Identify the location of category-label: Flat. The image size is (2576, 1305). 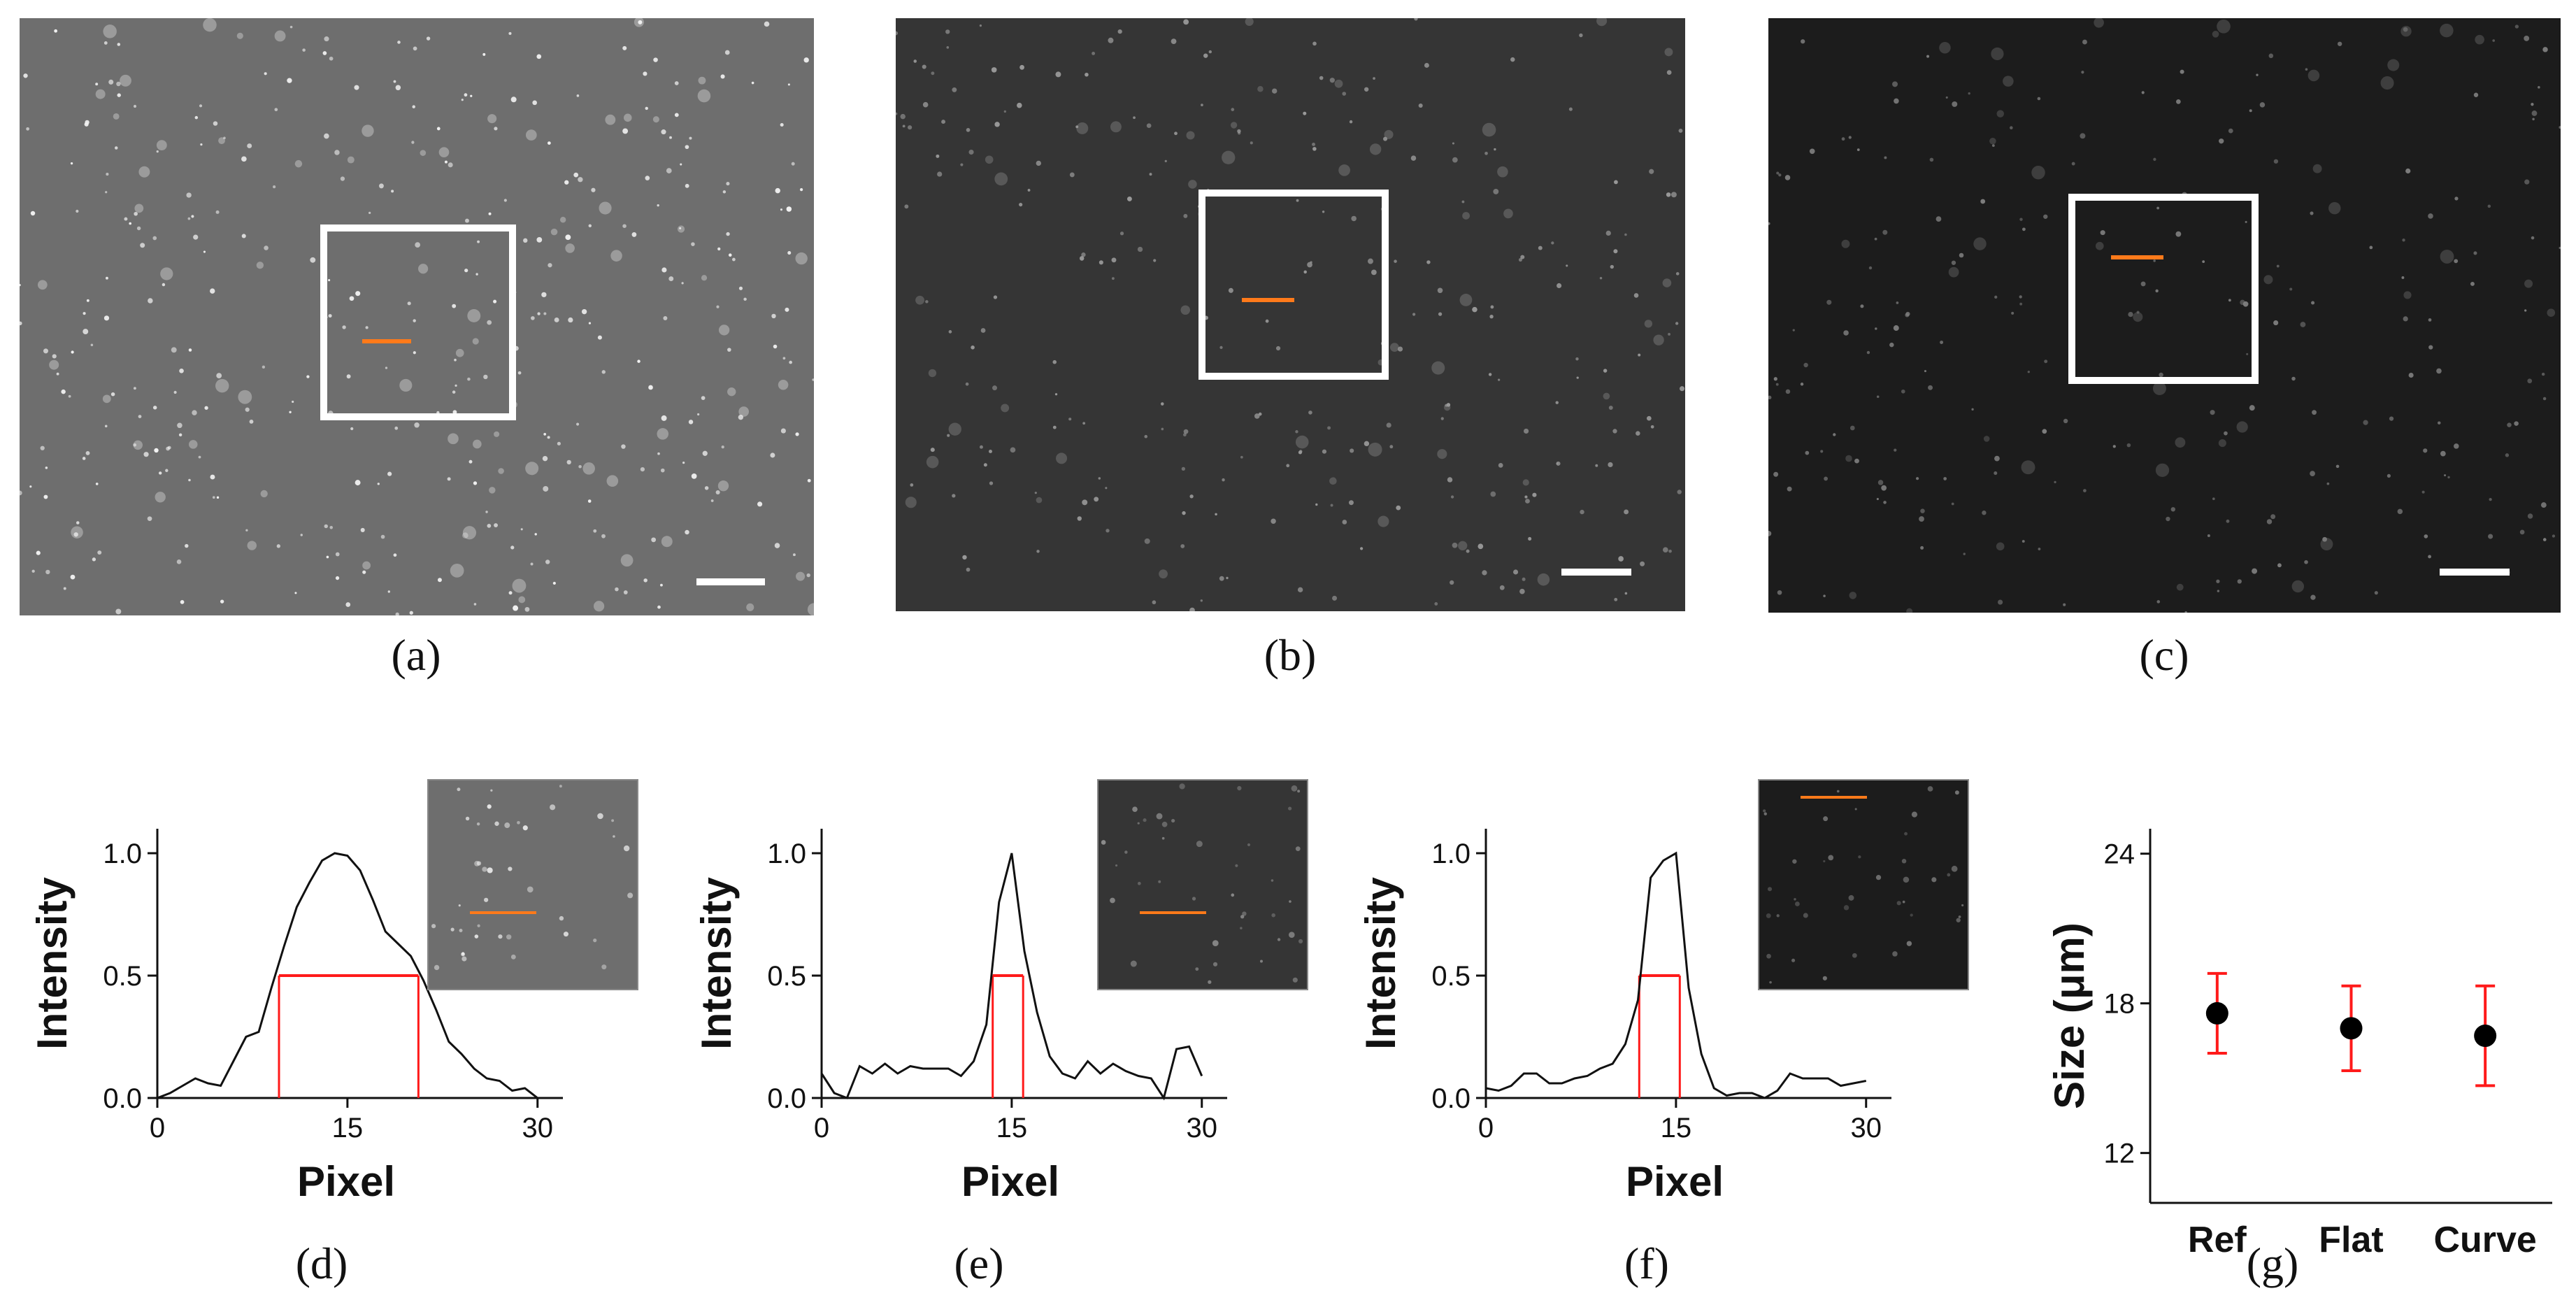
(2351, 1240).